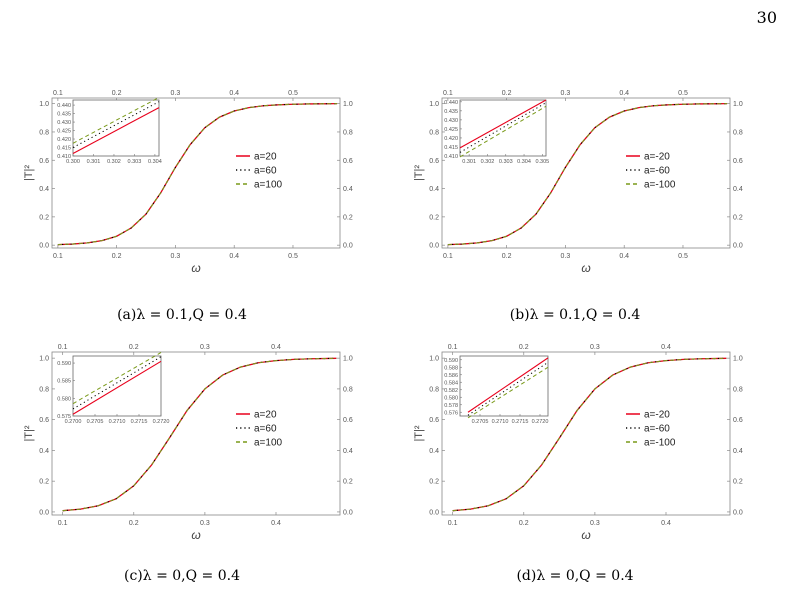  Describe the element at coordinates (182, 315) in the screenshot. I see `caption-a: (a)λ = 0.1,Q = 0.4` at that location.